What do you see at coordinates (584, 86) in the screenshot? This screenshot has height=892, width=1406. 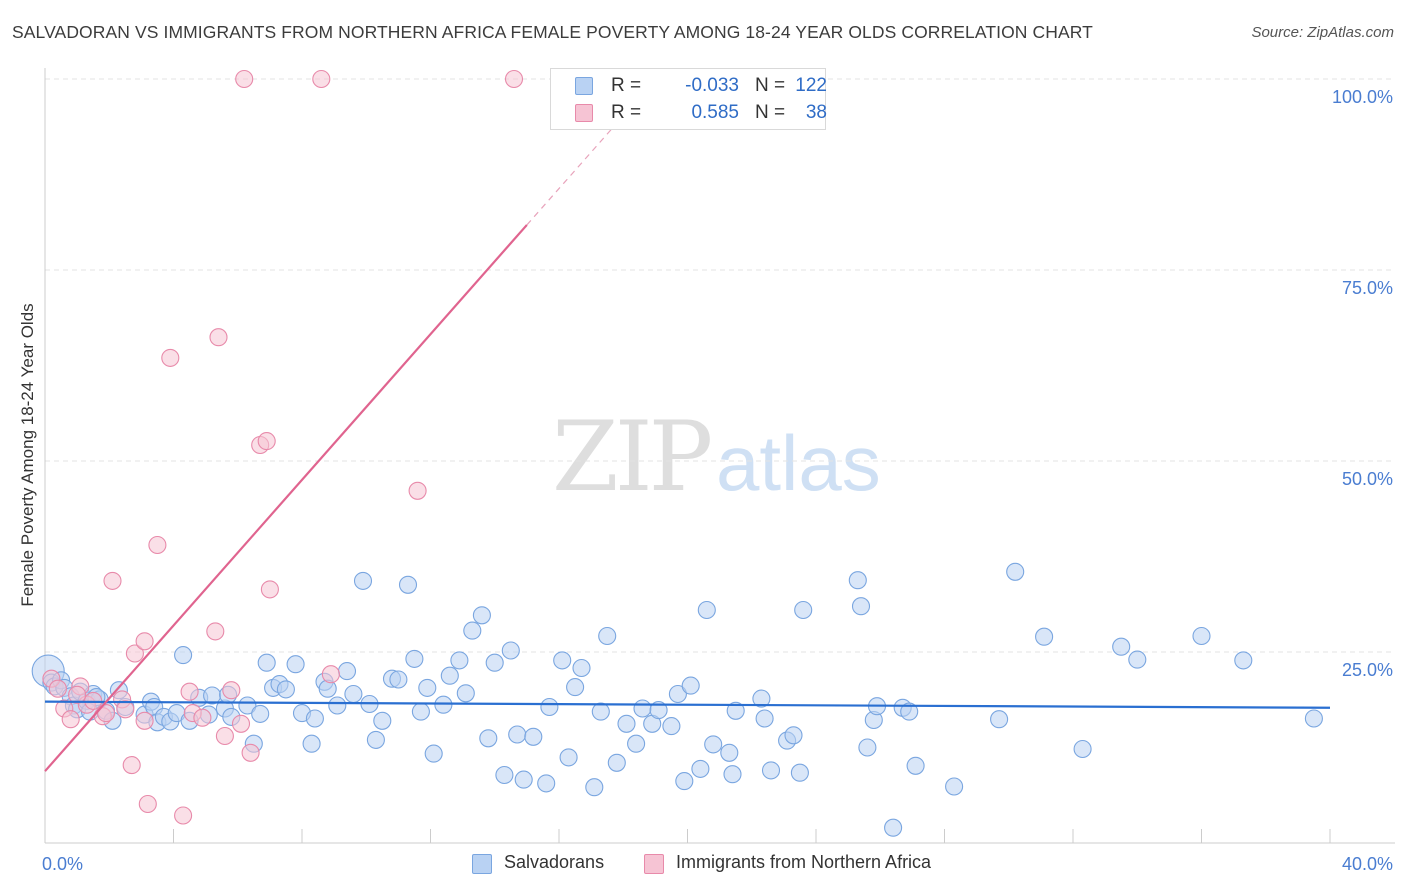 I see `salvadorans-swatch` at bounding box center [584, 86].